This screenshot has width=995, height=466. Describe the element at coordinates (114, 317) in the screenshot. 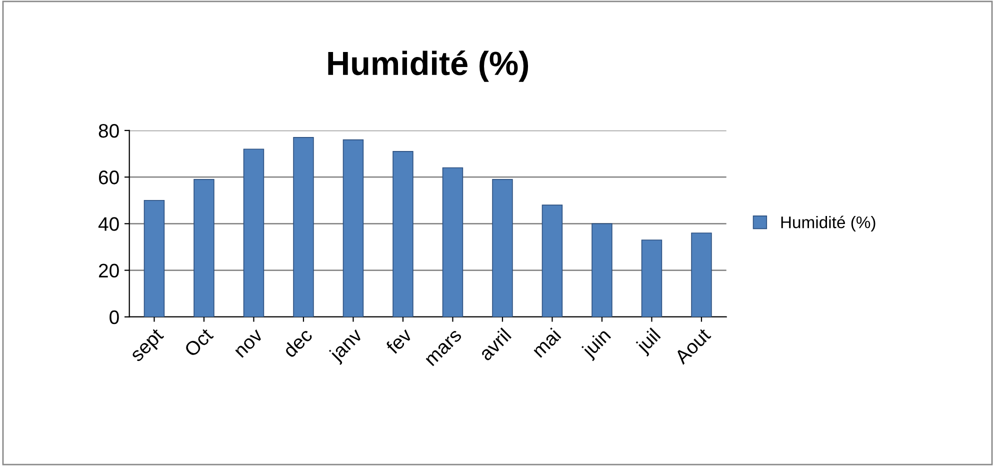

I see `y-tick-label: 0` at that location.